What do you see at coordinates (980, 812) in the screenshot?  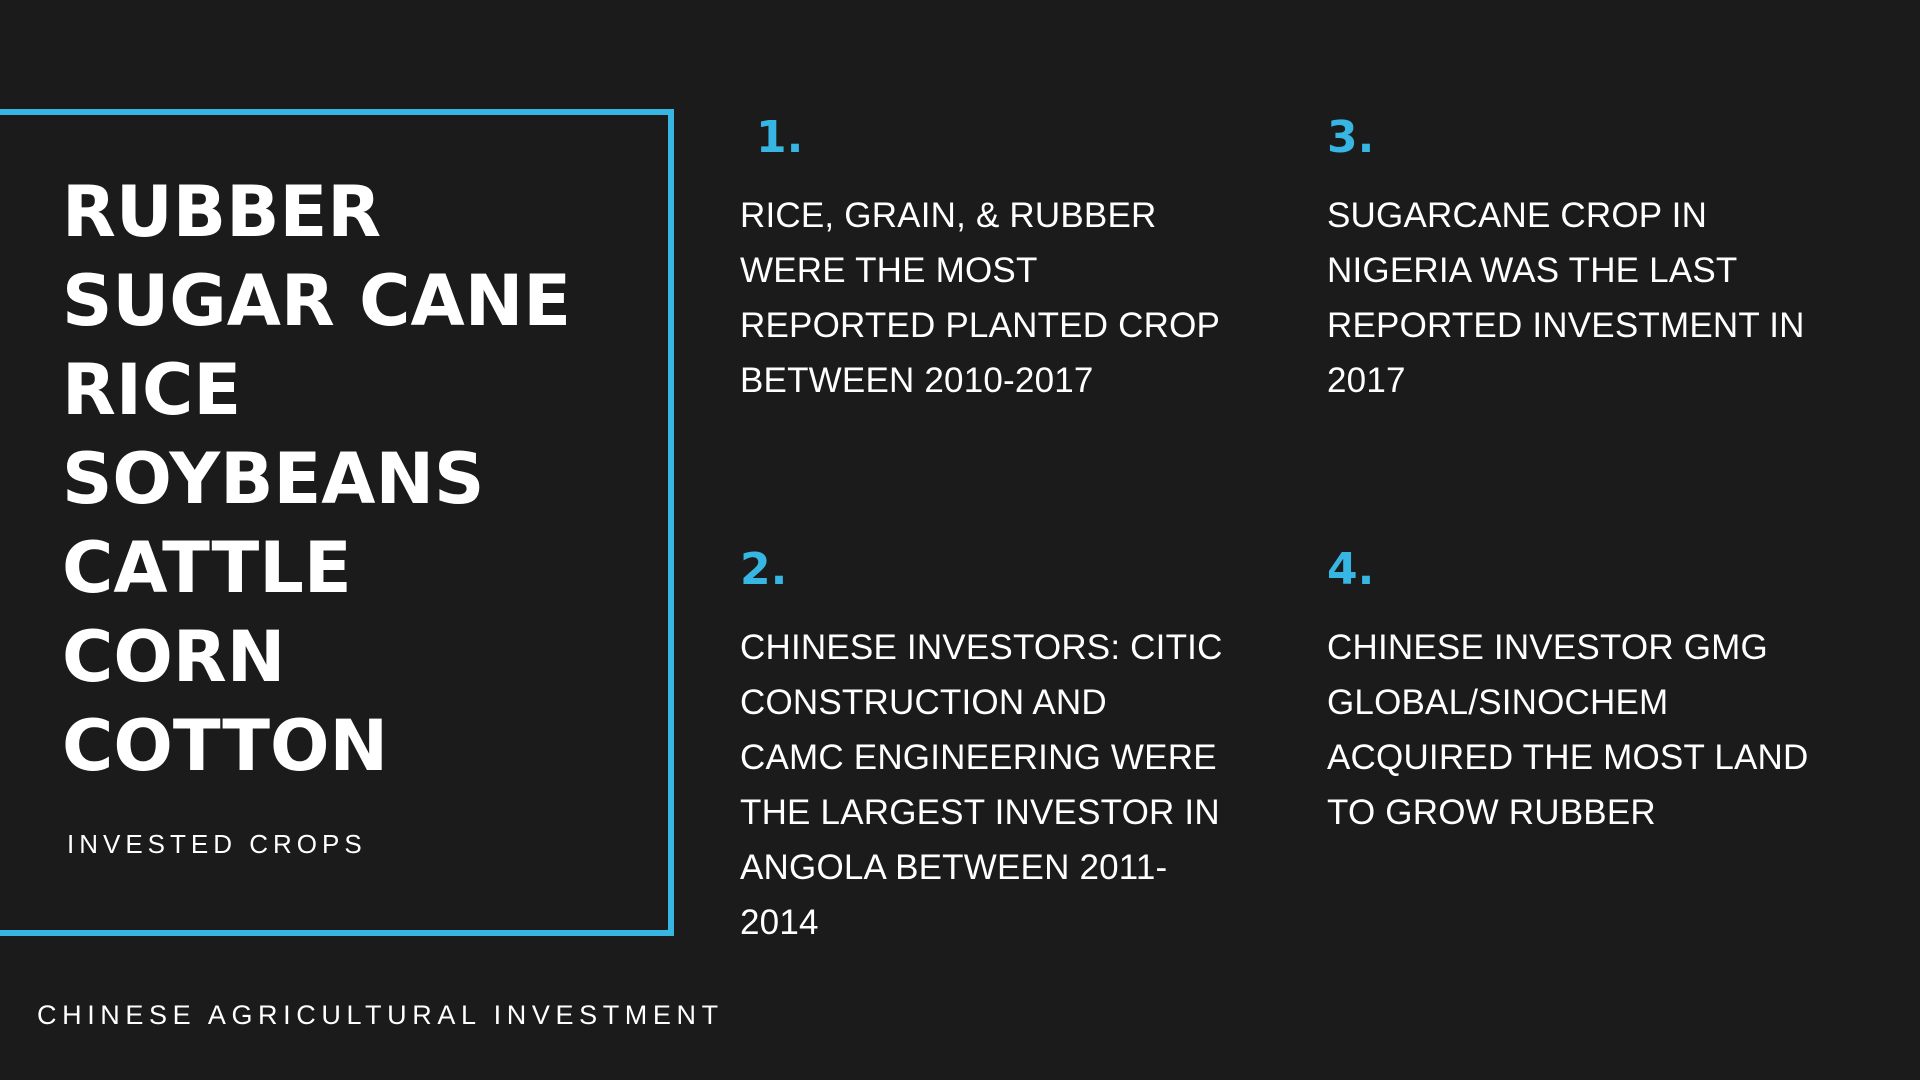 I see `fact-text-line: THE LARGEST INVESTOR IN` at bounding box center [980, 812].